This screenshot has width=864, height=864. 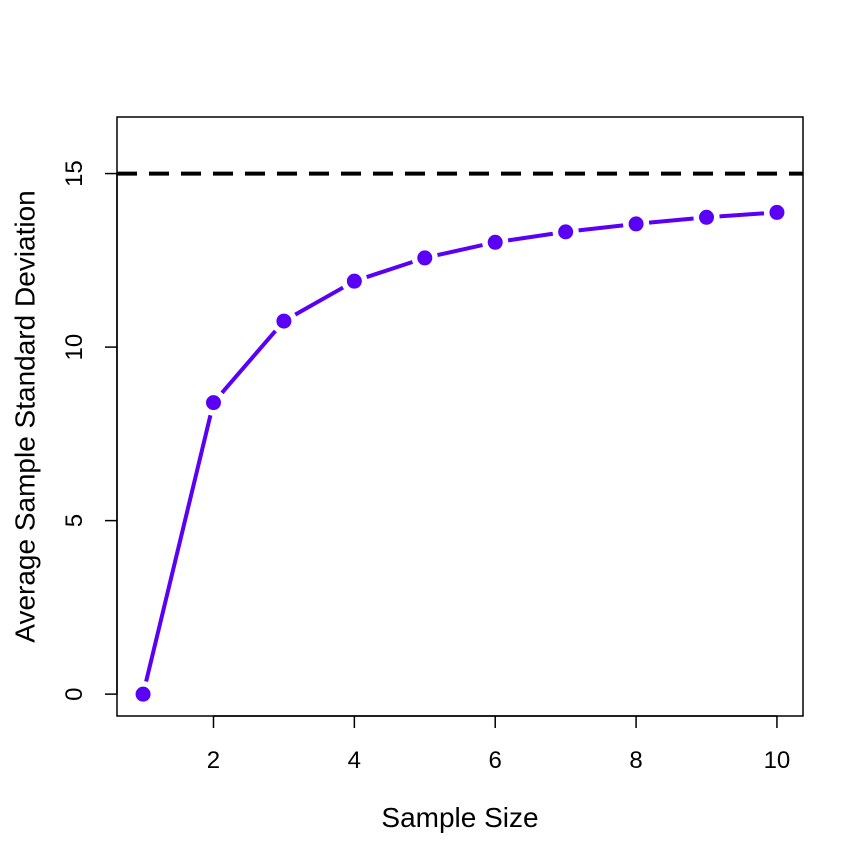 What do you see at coordinates (74, 693) in the screenshot?
I see `y-tick-label: 0` at bounding box center [74, 693].